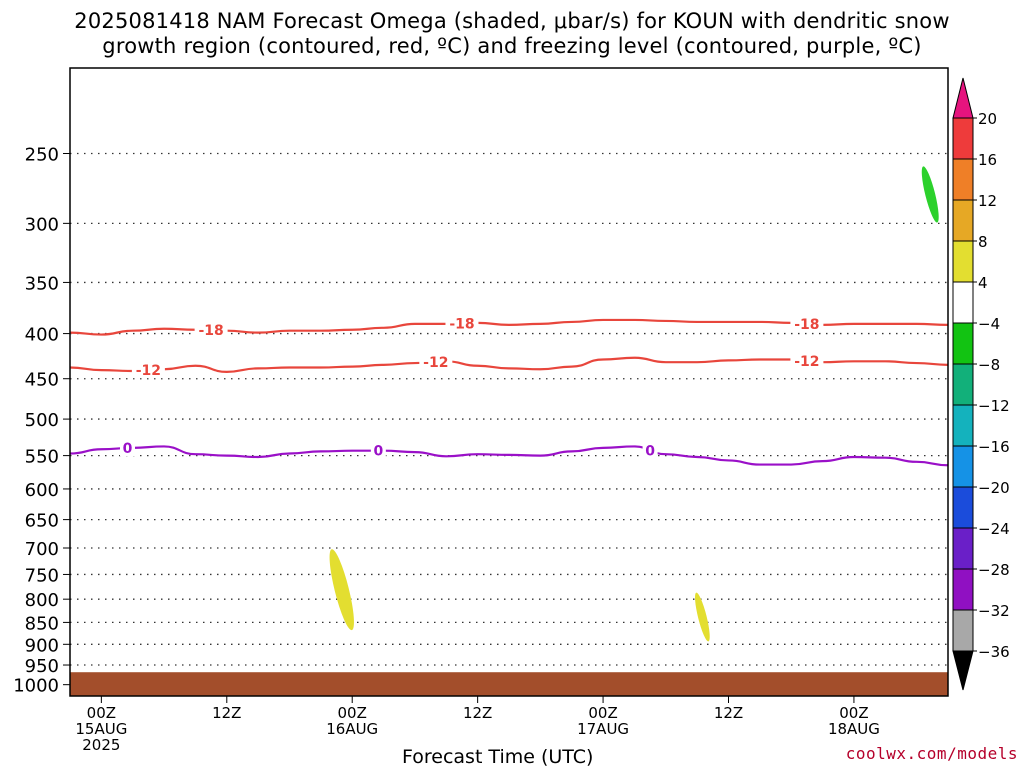 This screenshot has height=768, width=1024. I want to click on contour-label-0-1: -18, so click(461, 324).